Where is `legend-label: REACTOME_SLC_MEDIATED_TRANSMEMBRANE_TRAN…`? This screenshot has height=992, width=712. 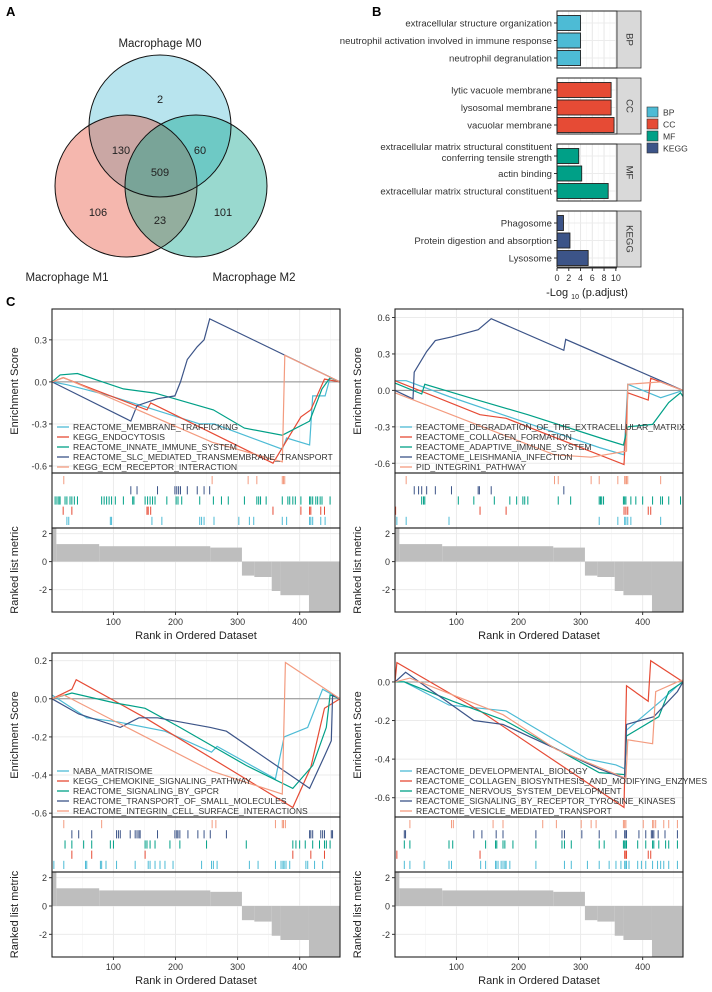 legend-label: REACTOME_SLC_MEDIATED_TRANSMEMBRANE_TRAN… is located at coordinates (203, 457).